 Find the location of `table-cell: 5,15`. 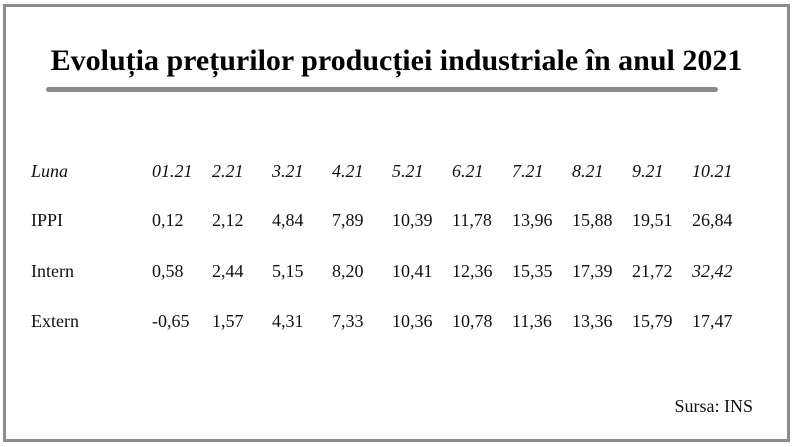

table-cell: 5,15 is located at coordinates (288, 271).